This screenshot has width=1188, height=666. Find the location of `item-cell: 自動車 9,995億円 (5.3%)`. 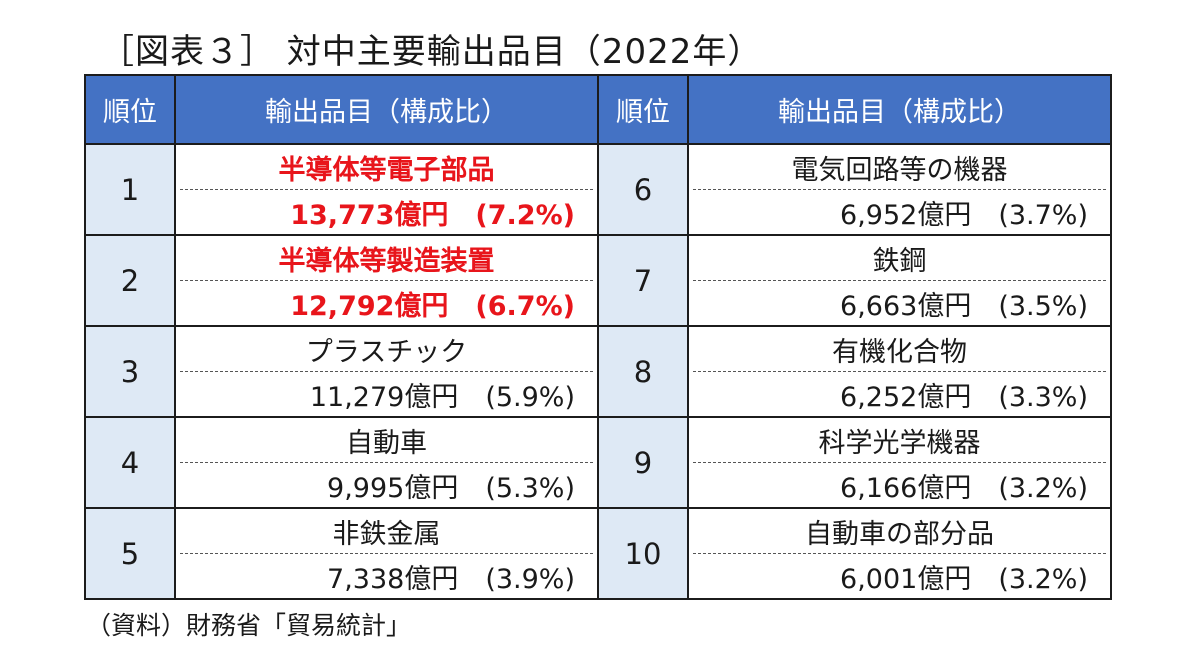

item-cell: 自動車 9,995億円 (5.3%) is located at coordinates (386, 462).